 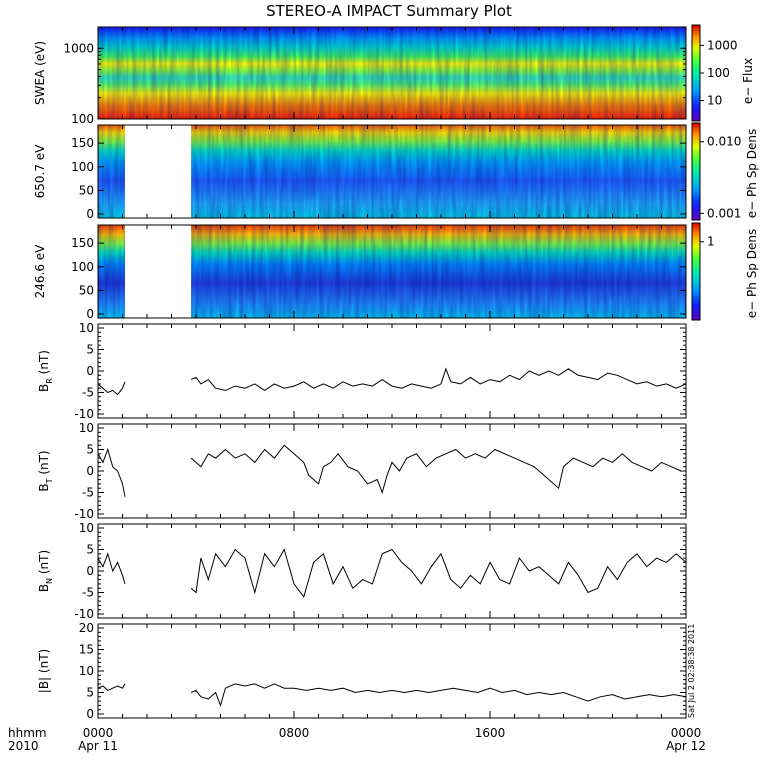 I want to click on x-tick-label: 0800, so click(x=294, y=733).